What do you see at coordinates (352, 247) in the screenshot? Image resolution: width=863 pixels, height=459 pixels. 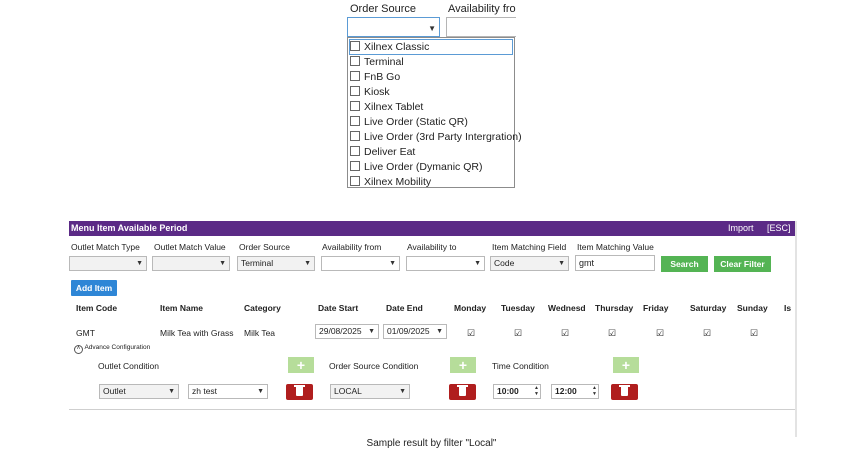 I see `availability-from-filter-label: Availability from` at bounding box center [352, 247].